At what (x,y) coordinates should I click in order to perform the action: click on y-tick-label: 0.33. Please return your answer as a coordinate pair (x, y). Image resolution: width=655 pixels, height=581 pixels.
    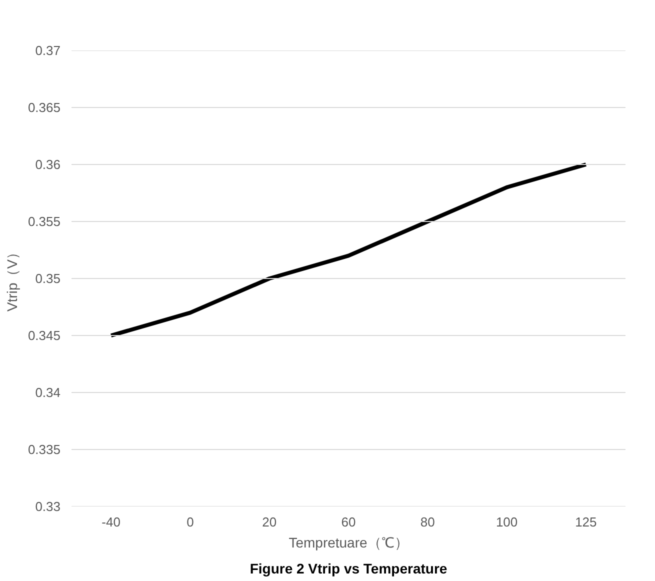
    Looking at the image, I should click on (48, 506).